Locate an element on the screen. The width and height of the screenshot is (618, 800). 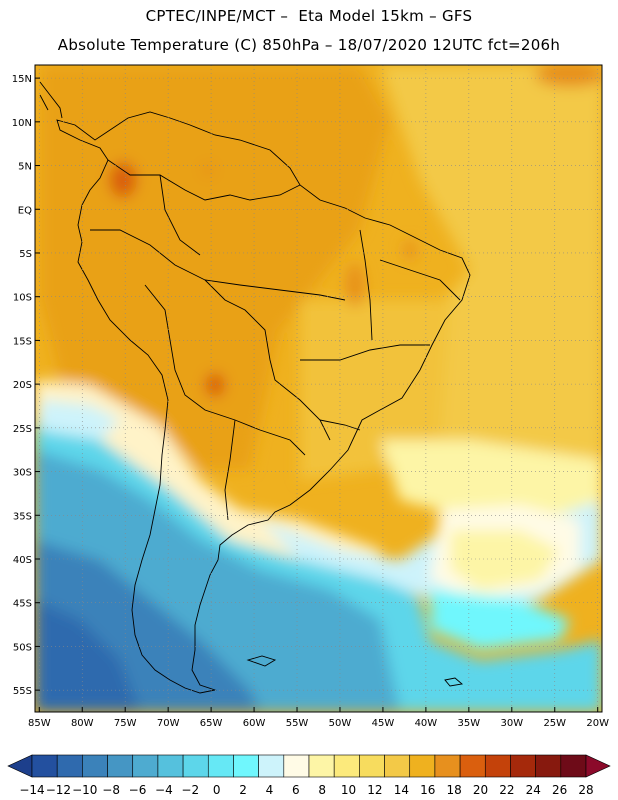
lon-tick-label: 80W is located at coordinates (82, 723).